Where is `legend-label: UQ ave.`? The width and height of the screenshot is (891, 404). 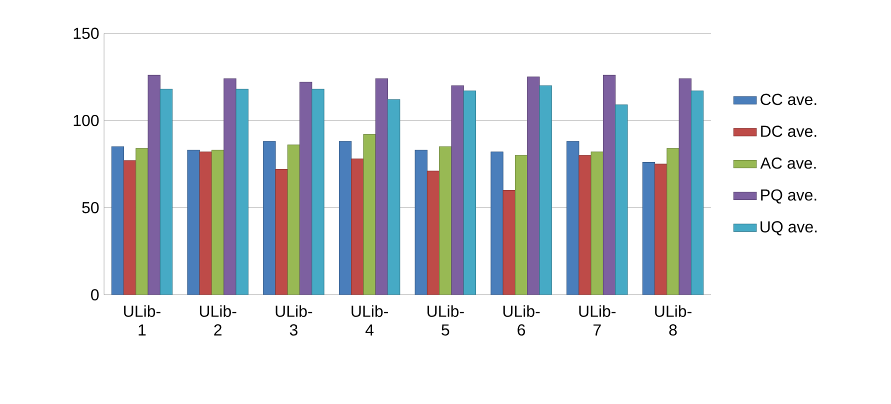 legend-label: UQ ave. is located at coordinates (788, 228).